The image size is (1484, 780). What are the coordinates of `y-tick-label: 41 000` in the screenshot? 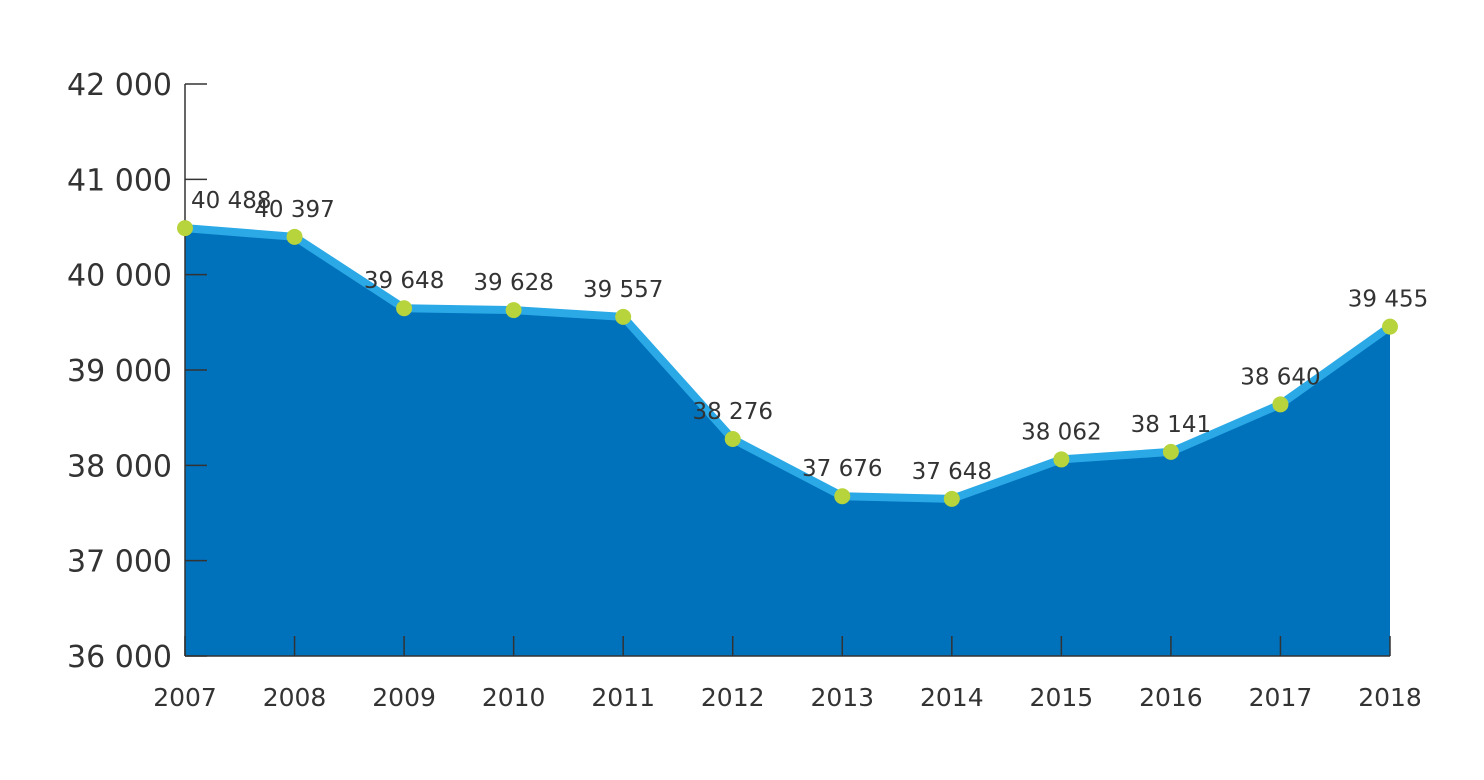 It's located at (119, 180).